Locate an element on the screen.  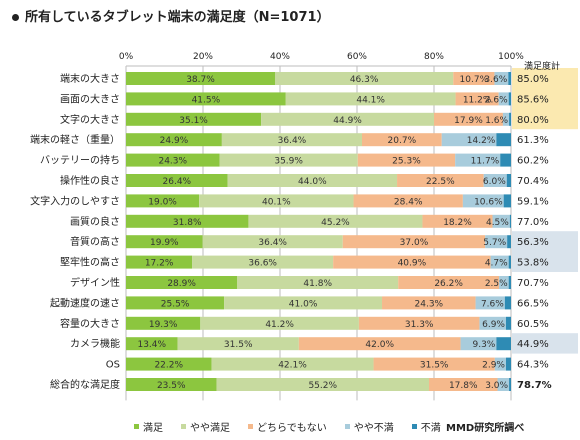
data-label: 25.3% is located at coordinates (406, 162).